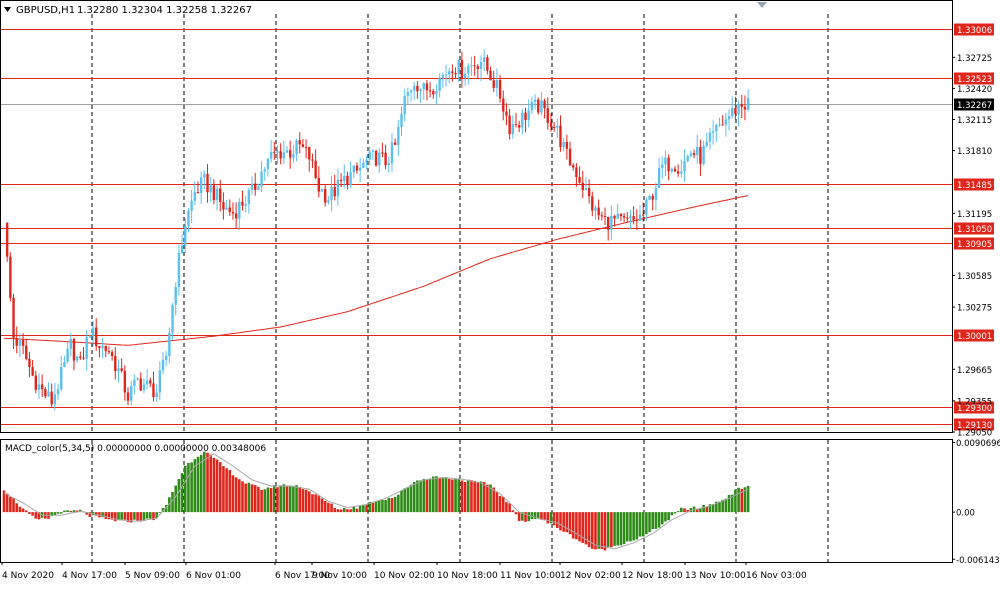 The height and width of the screenshot is (590, 1000). What do you see at coordinates (7, 9) in the screenshot?
I see `triangle-down-icon` at bounding box center [7, 9].